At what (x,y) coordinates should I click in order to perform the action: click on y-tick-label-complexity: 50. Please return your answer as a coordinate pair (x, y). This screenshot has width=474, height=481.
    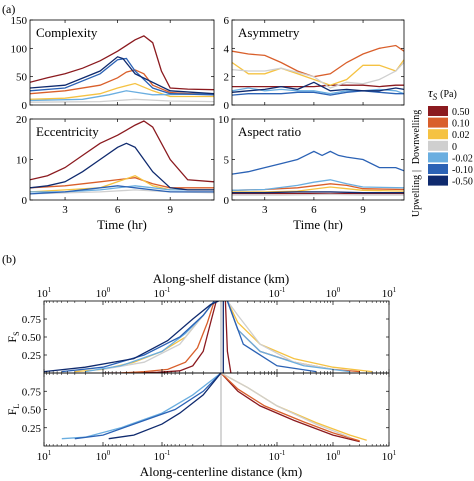
    Looking at the image, I should click on (22, 78).